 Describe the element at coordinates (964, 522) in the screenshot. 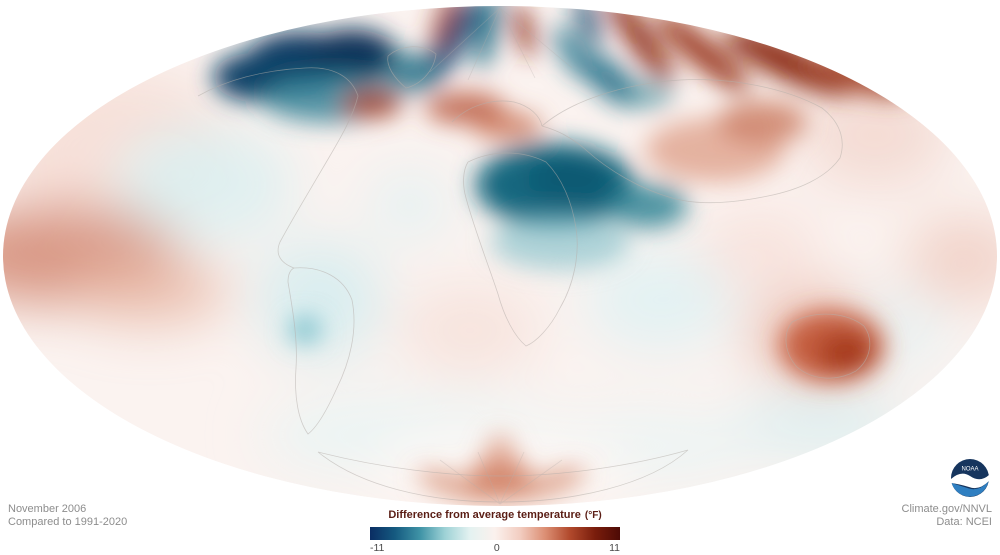

I see `credit-data: Data: NCEI` at that location.